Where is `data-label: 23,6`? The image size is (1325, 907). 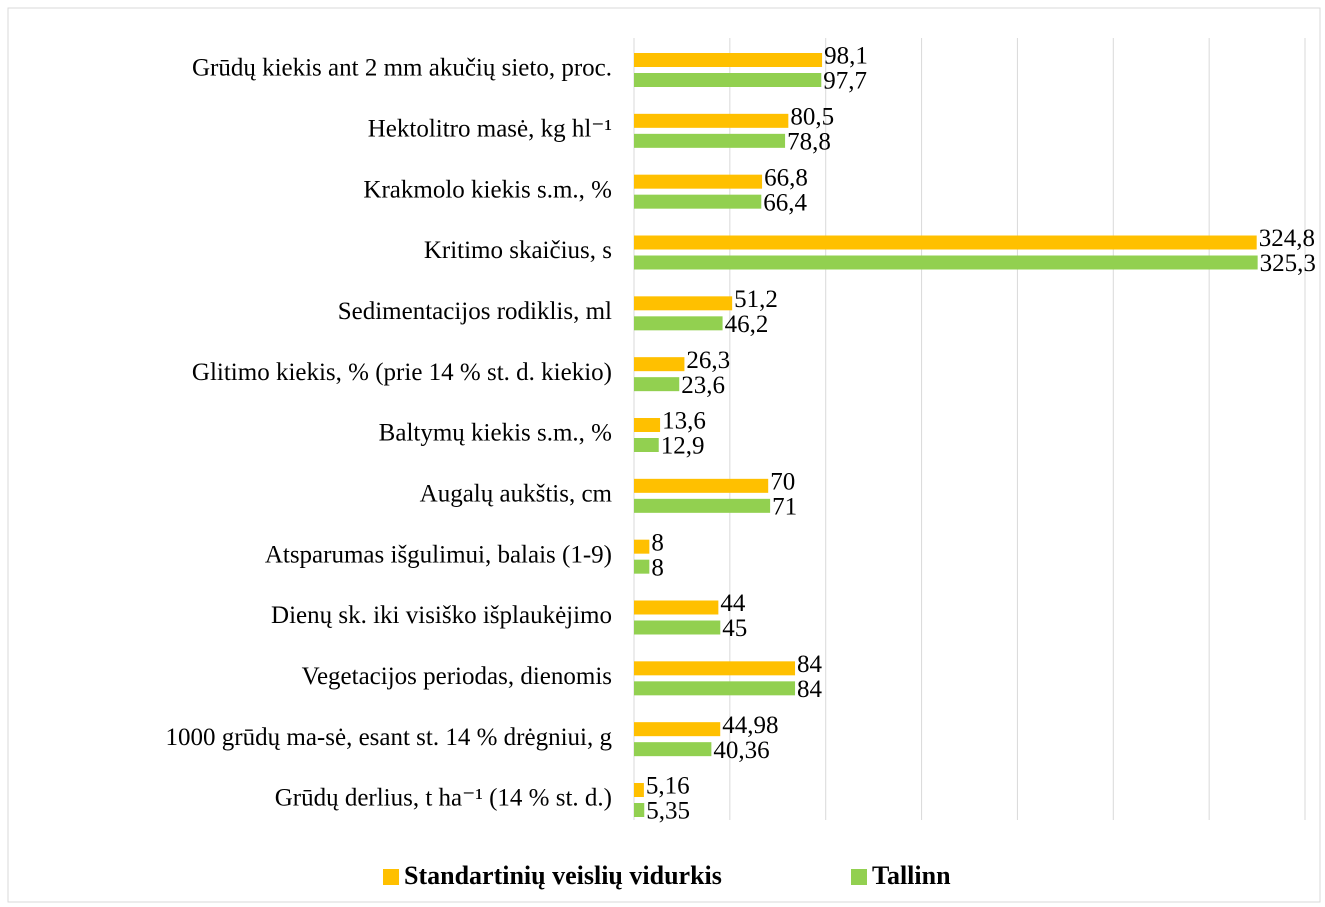
data-label: 23,6 is located at coordinates (703, 385).